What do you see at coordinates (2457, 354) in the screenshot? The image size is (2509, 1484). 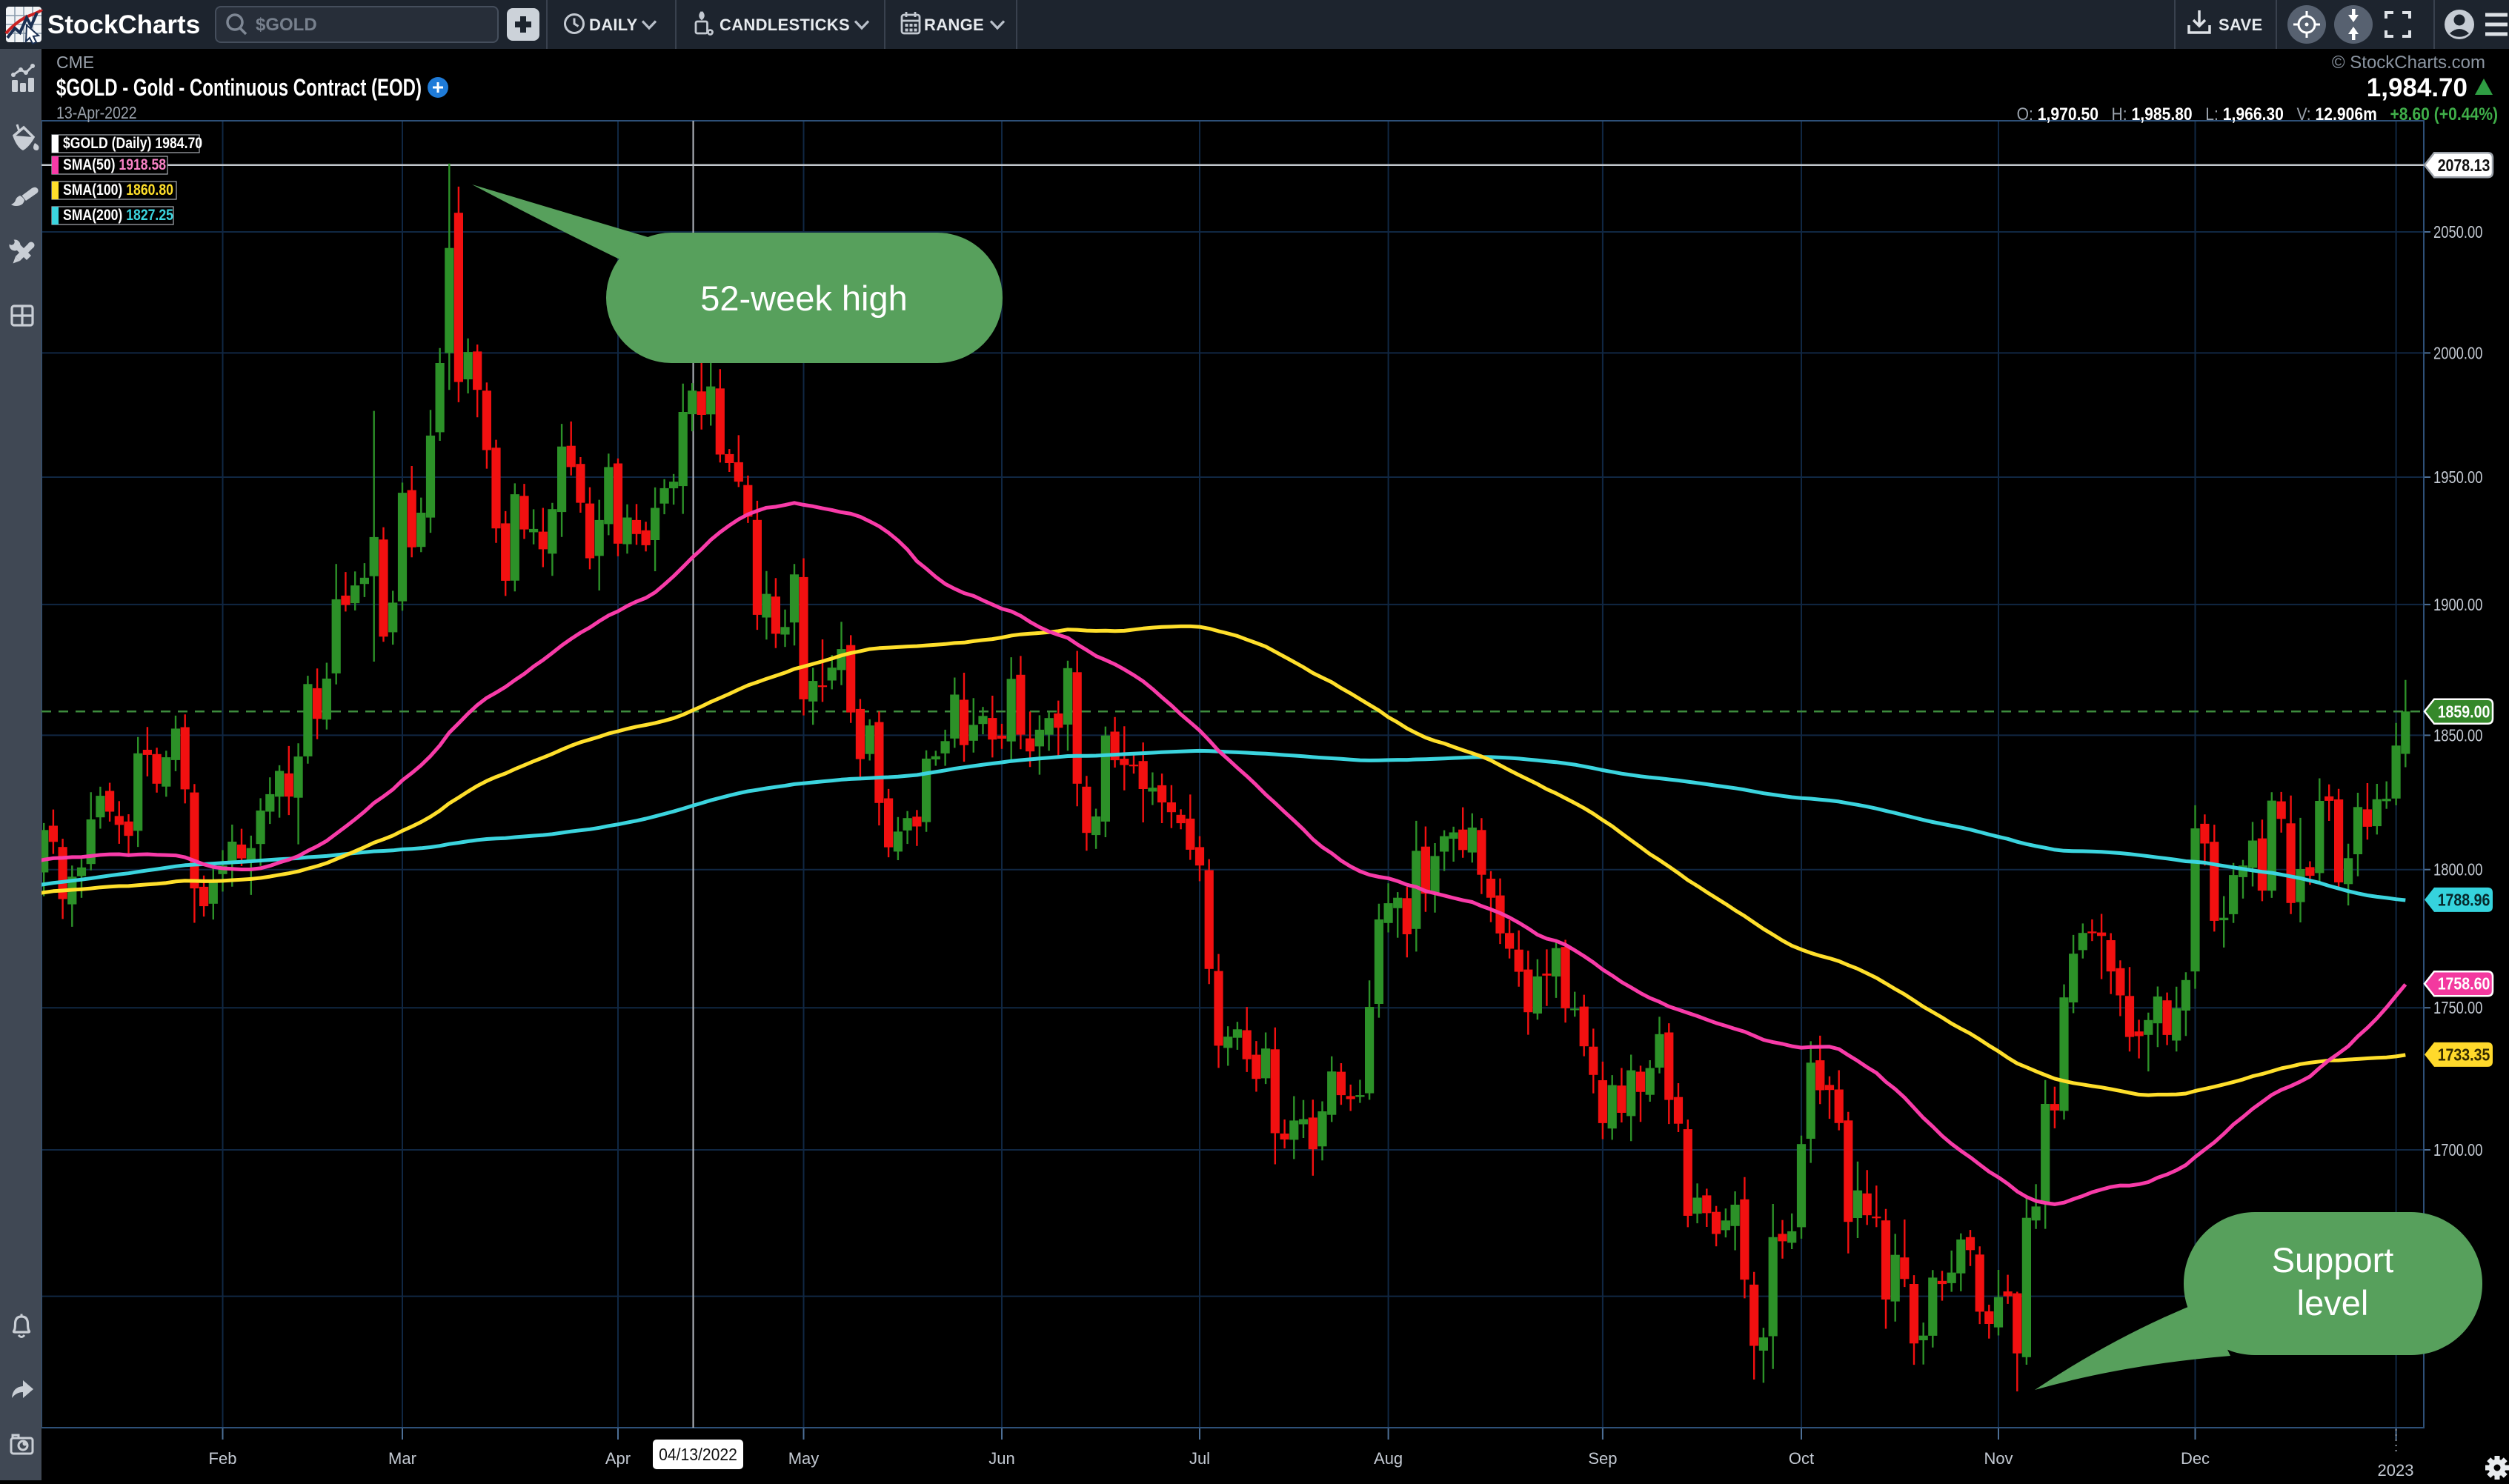 I see `svg-text: 2000.00` at bounding box center [2457, 354].